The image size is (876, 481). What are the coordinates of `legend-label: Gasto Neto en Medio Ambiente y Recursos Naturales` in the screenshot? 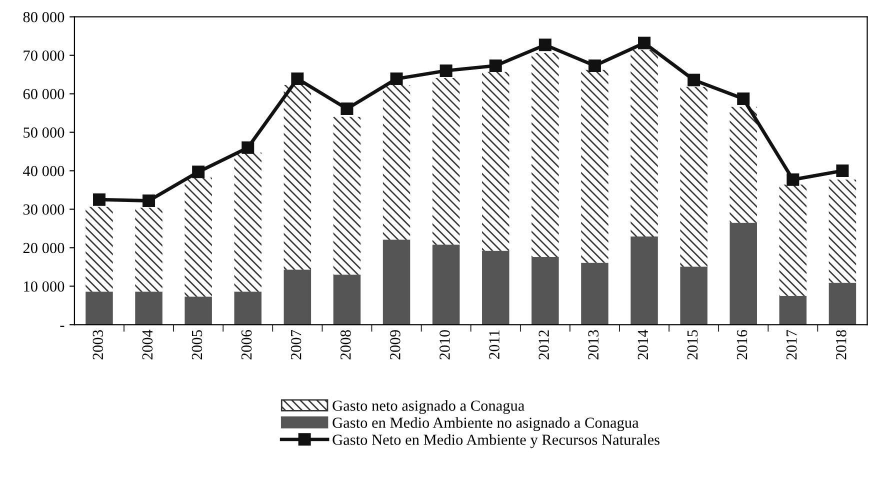 It's located at (496, 441).